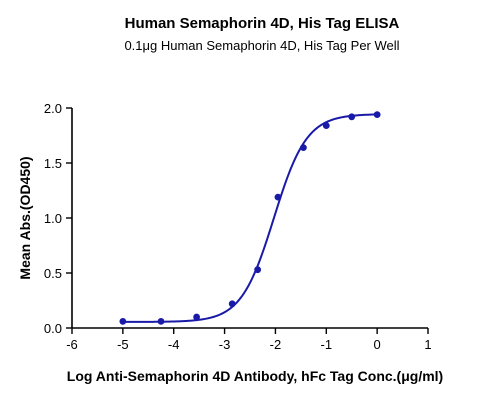 Image resolution: width=495 pixels, height=400 pixels. Describe the element at coordinates (276, 344) in the screenshot. I see `x-tick-label: -2` at that location.